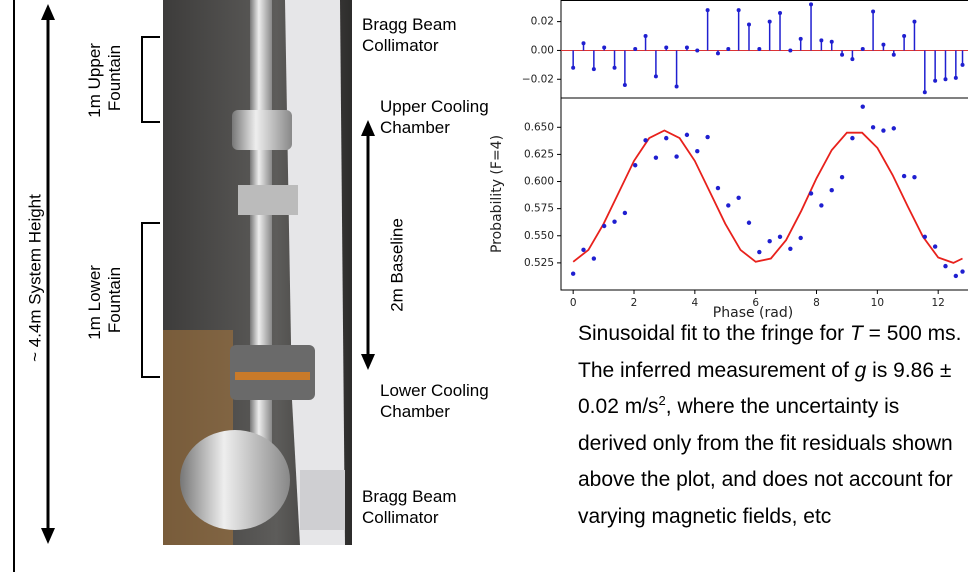 The image size is (968, 572). I want to click on y-tick-label: 0.550, so click(539, 236).